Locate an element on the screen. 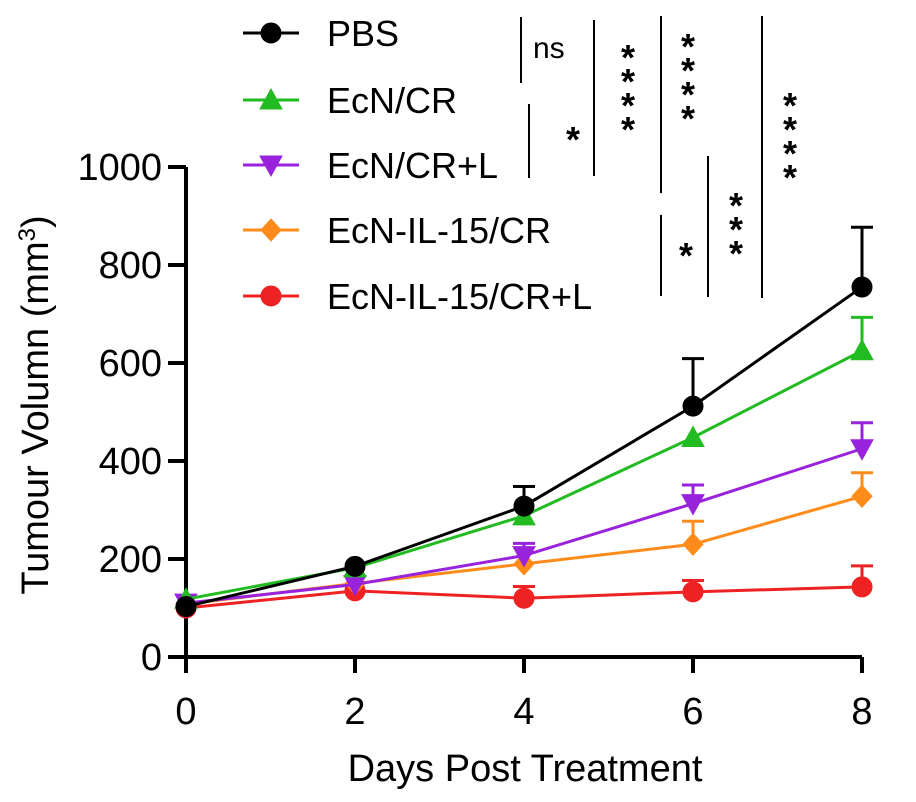 Image resolution: width=916 pixels, height=802 pixels. y-tick-label: 800 is located at coordinates (130, 266).